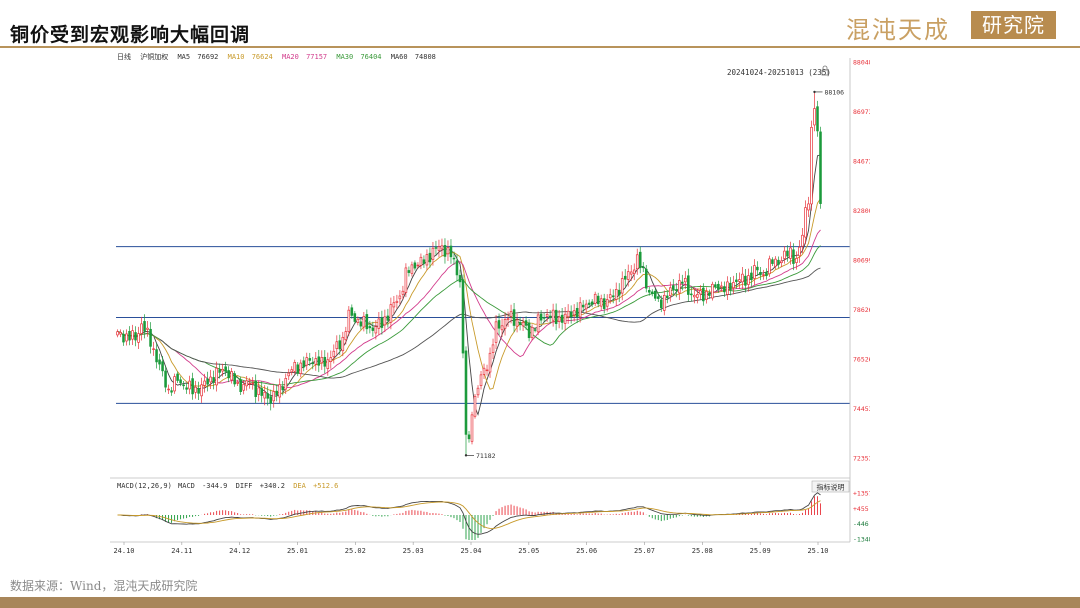  I want to click on x-tick-label: 25.01, so click(297, 551).